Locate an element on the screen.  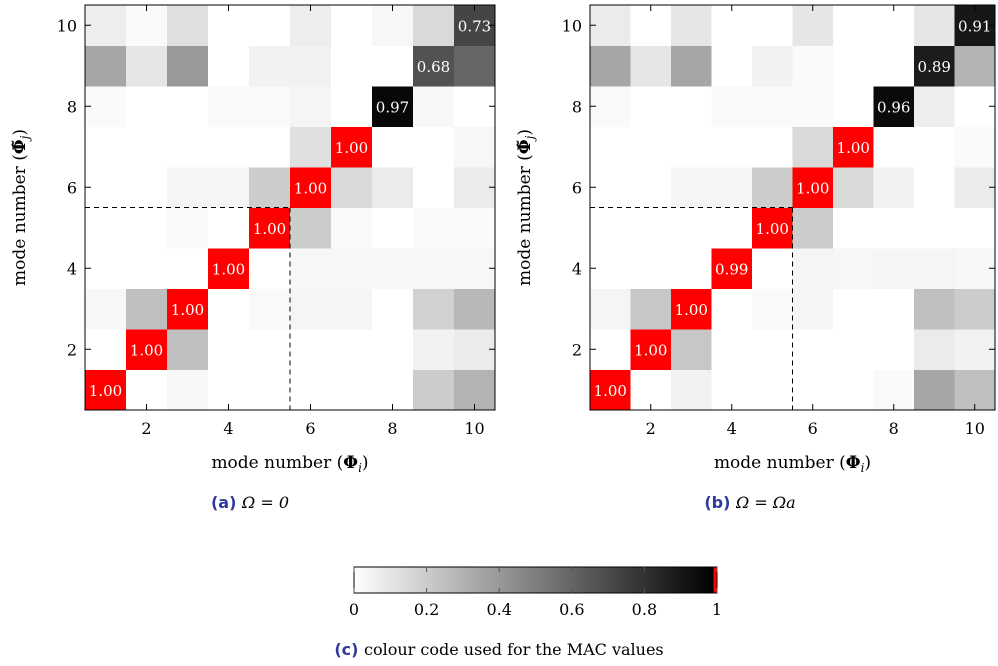
y-tick-label: 4 is located at coordinates (577, 268).